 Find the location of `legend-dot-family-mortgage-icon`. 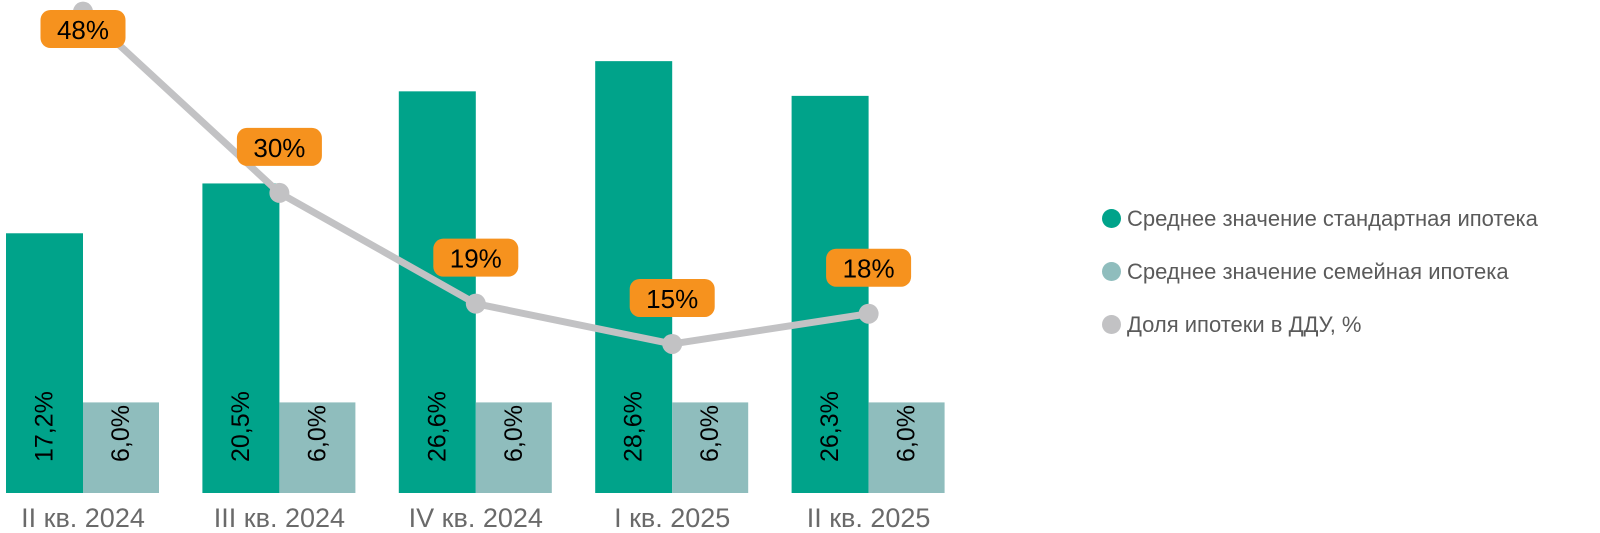

legend-dot-family-mortgage-icon is located at coordinates (1111, 271).